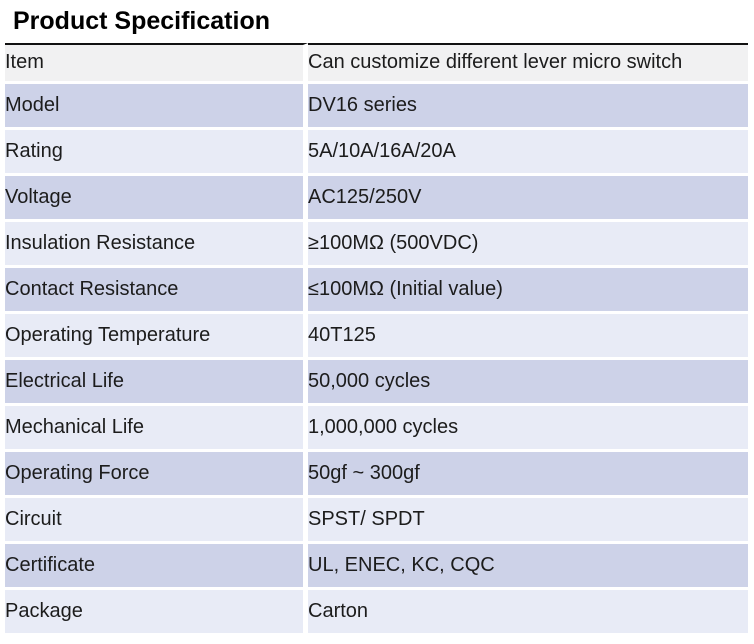 This screenshot has height=644, width=754. What do you see at coordinates (156, 612) in the screenshot?
I see `spec-label: Package` at bounding box center [156, 612].